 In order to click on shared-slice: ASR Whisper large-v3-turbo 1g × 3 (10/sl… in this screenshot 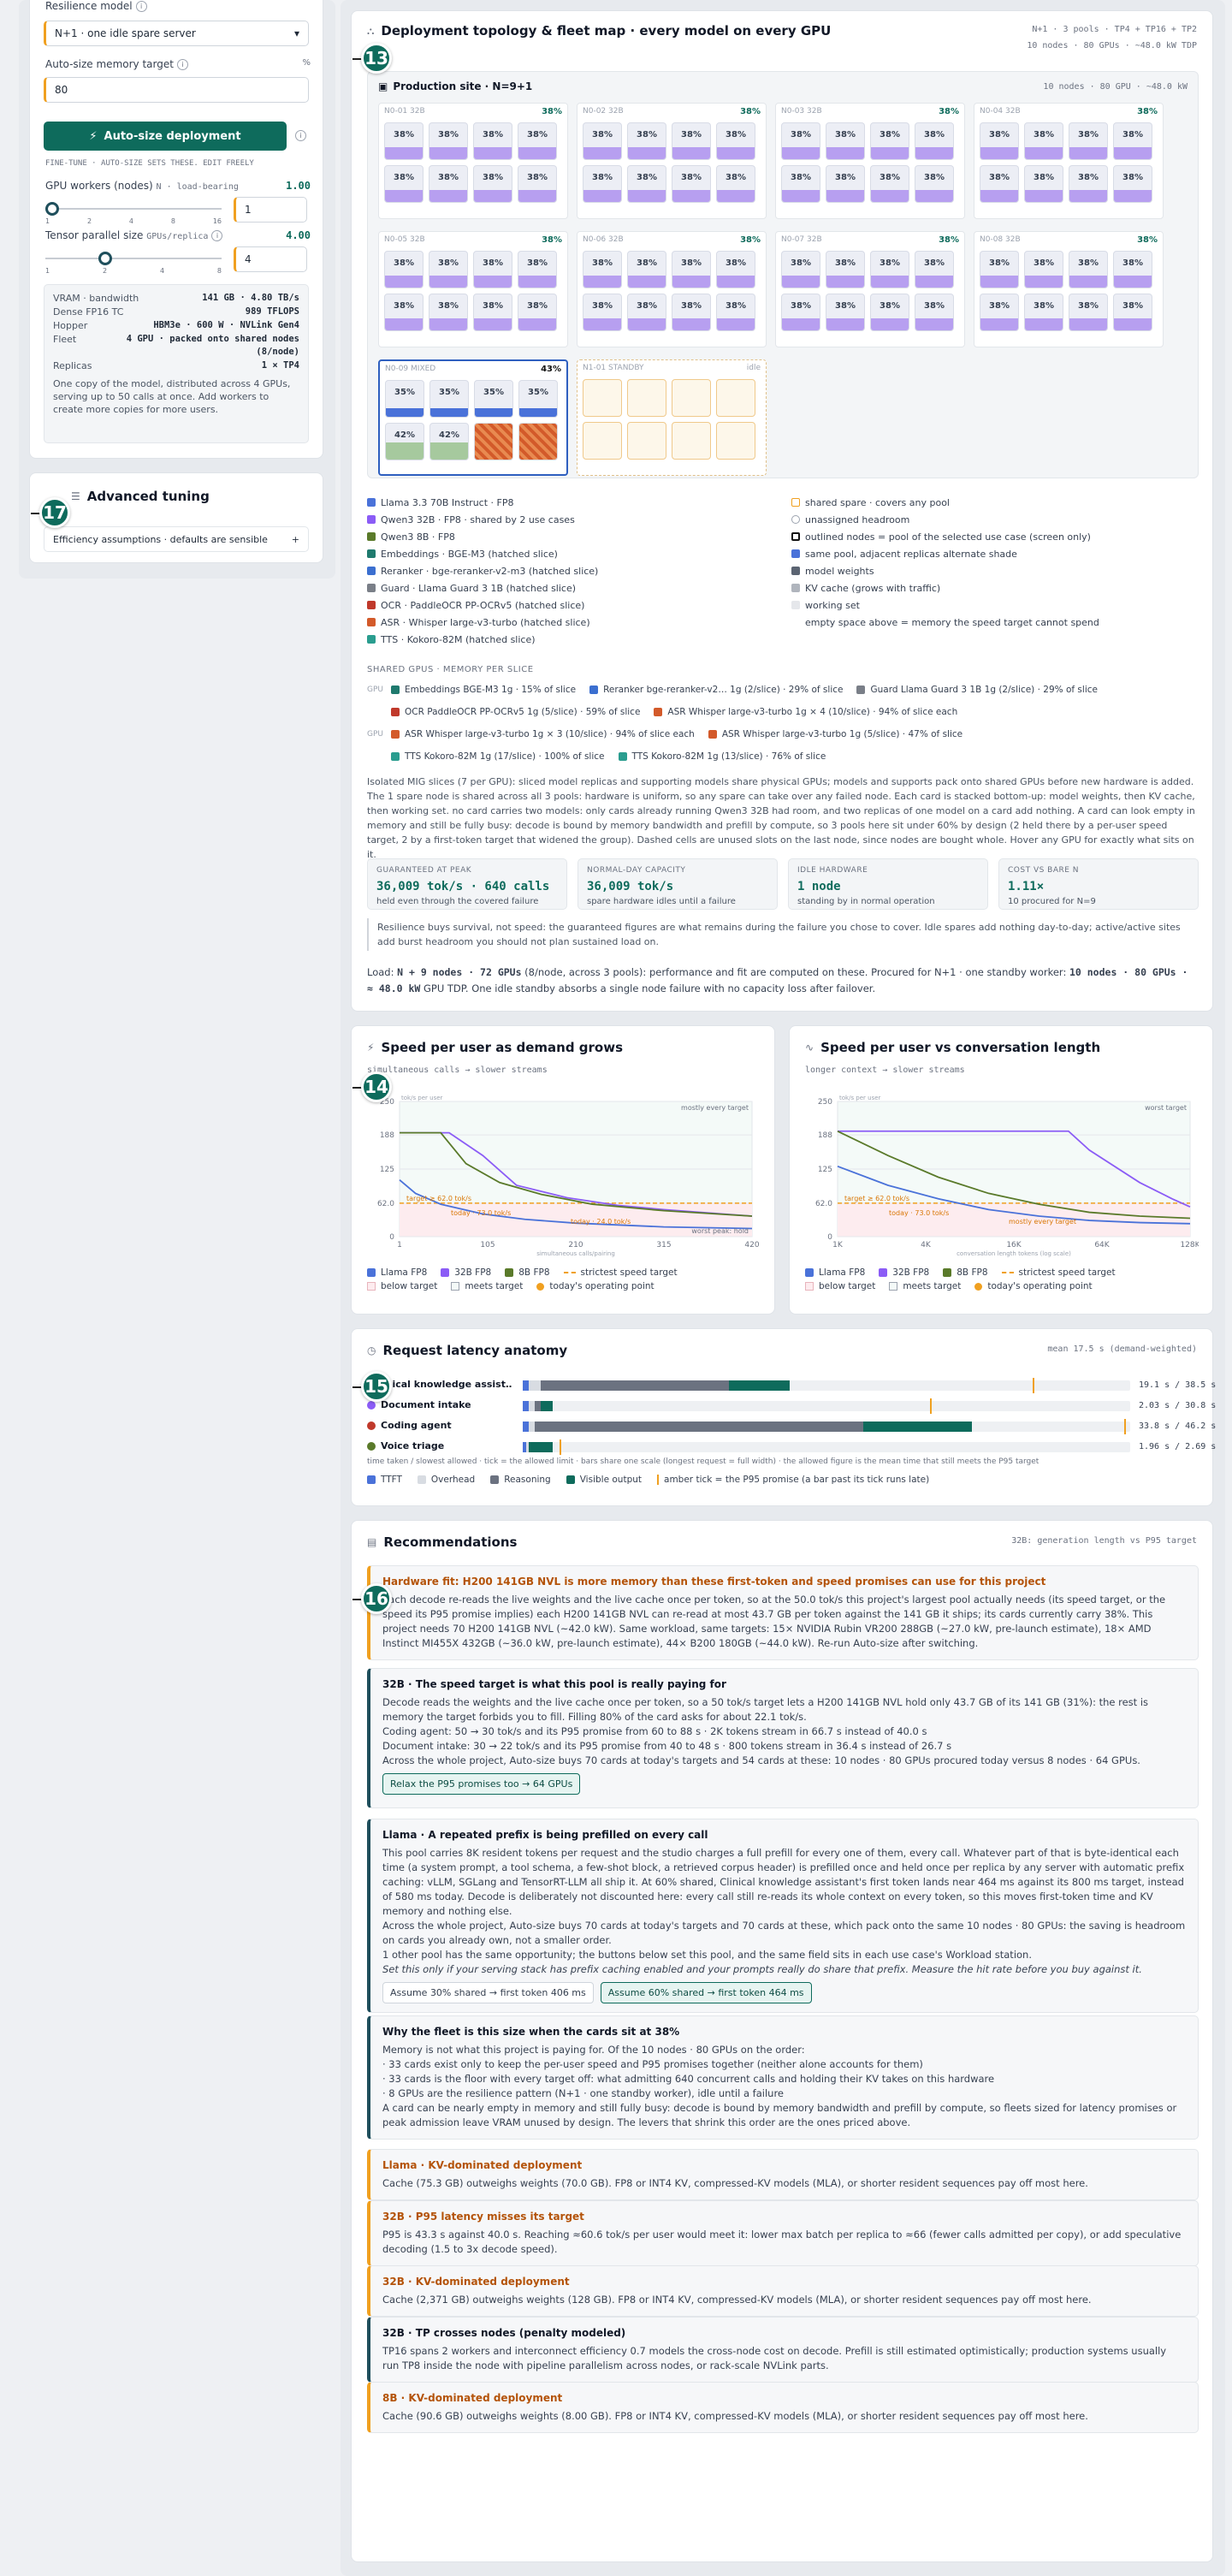, I will do `click(543, 734)`.